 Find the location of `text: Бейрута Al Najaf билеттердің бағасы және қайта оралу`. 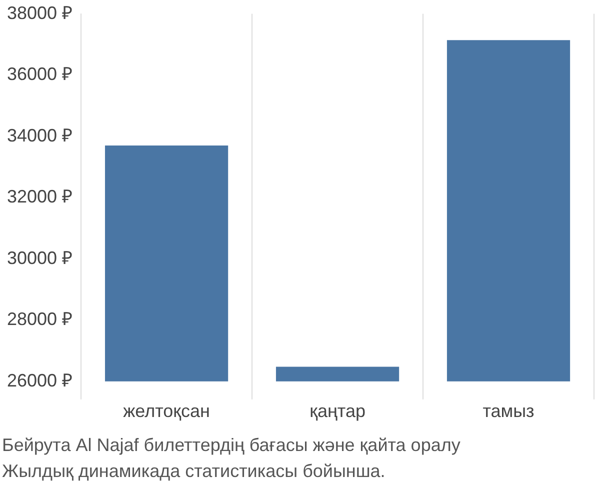

text: Бейрута Al Najaf билеттердің бағасы және қайта оралу is located at coordinates (232, 445).